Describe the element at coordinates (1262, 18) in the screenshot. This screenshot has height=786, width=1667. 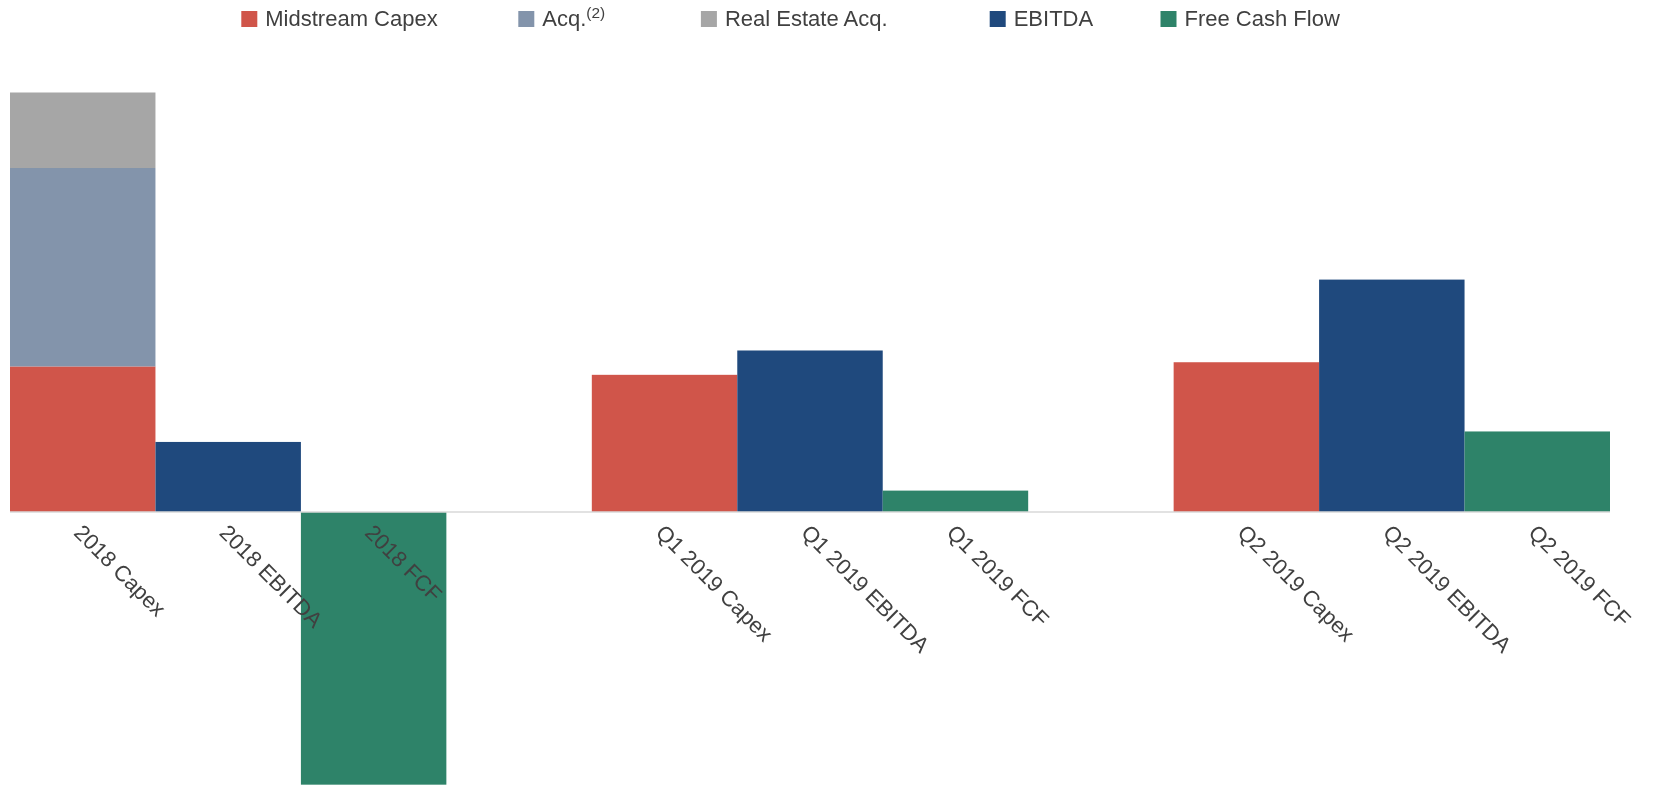
I see `legend-label: Free Cash Flow` at that location.